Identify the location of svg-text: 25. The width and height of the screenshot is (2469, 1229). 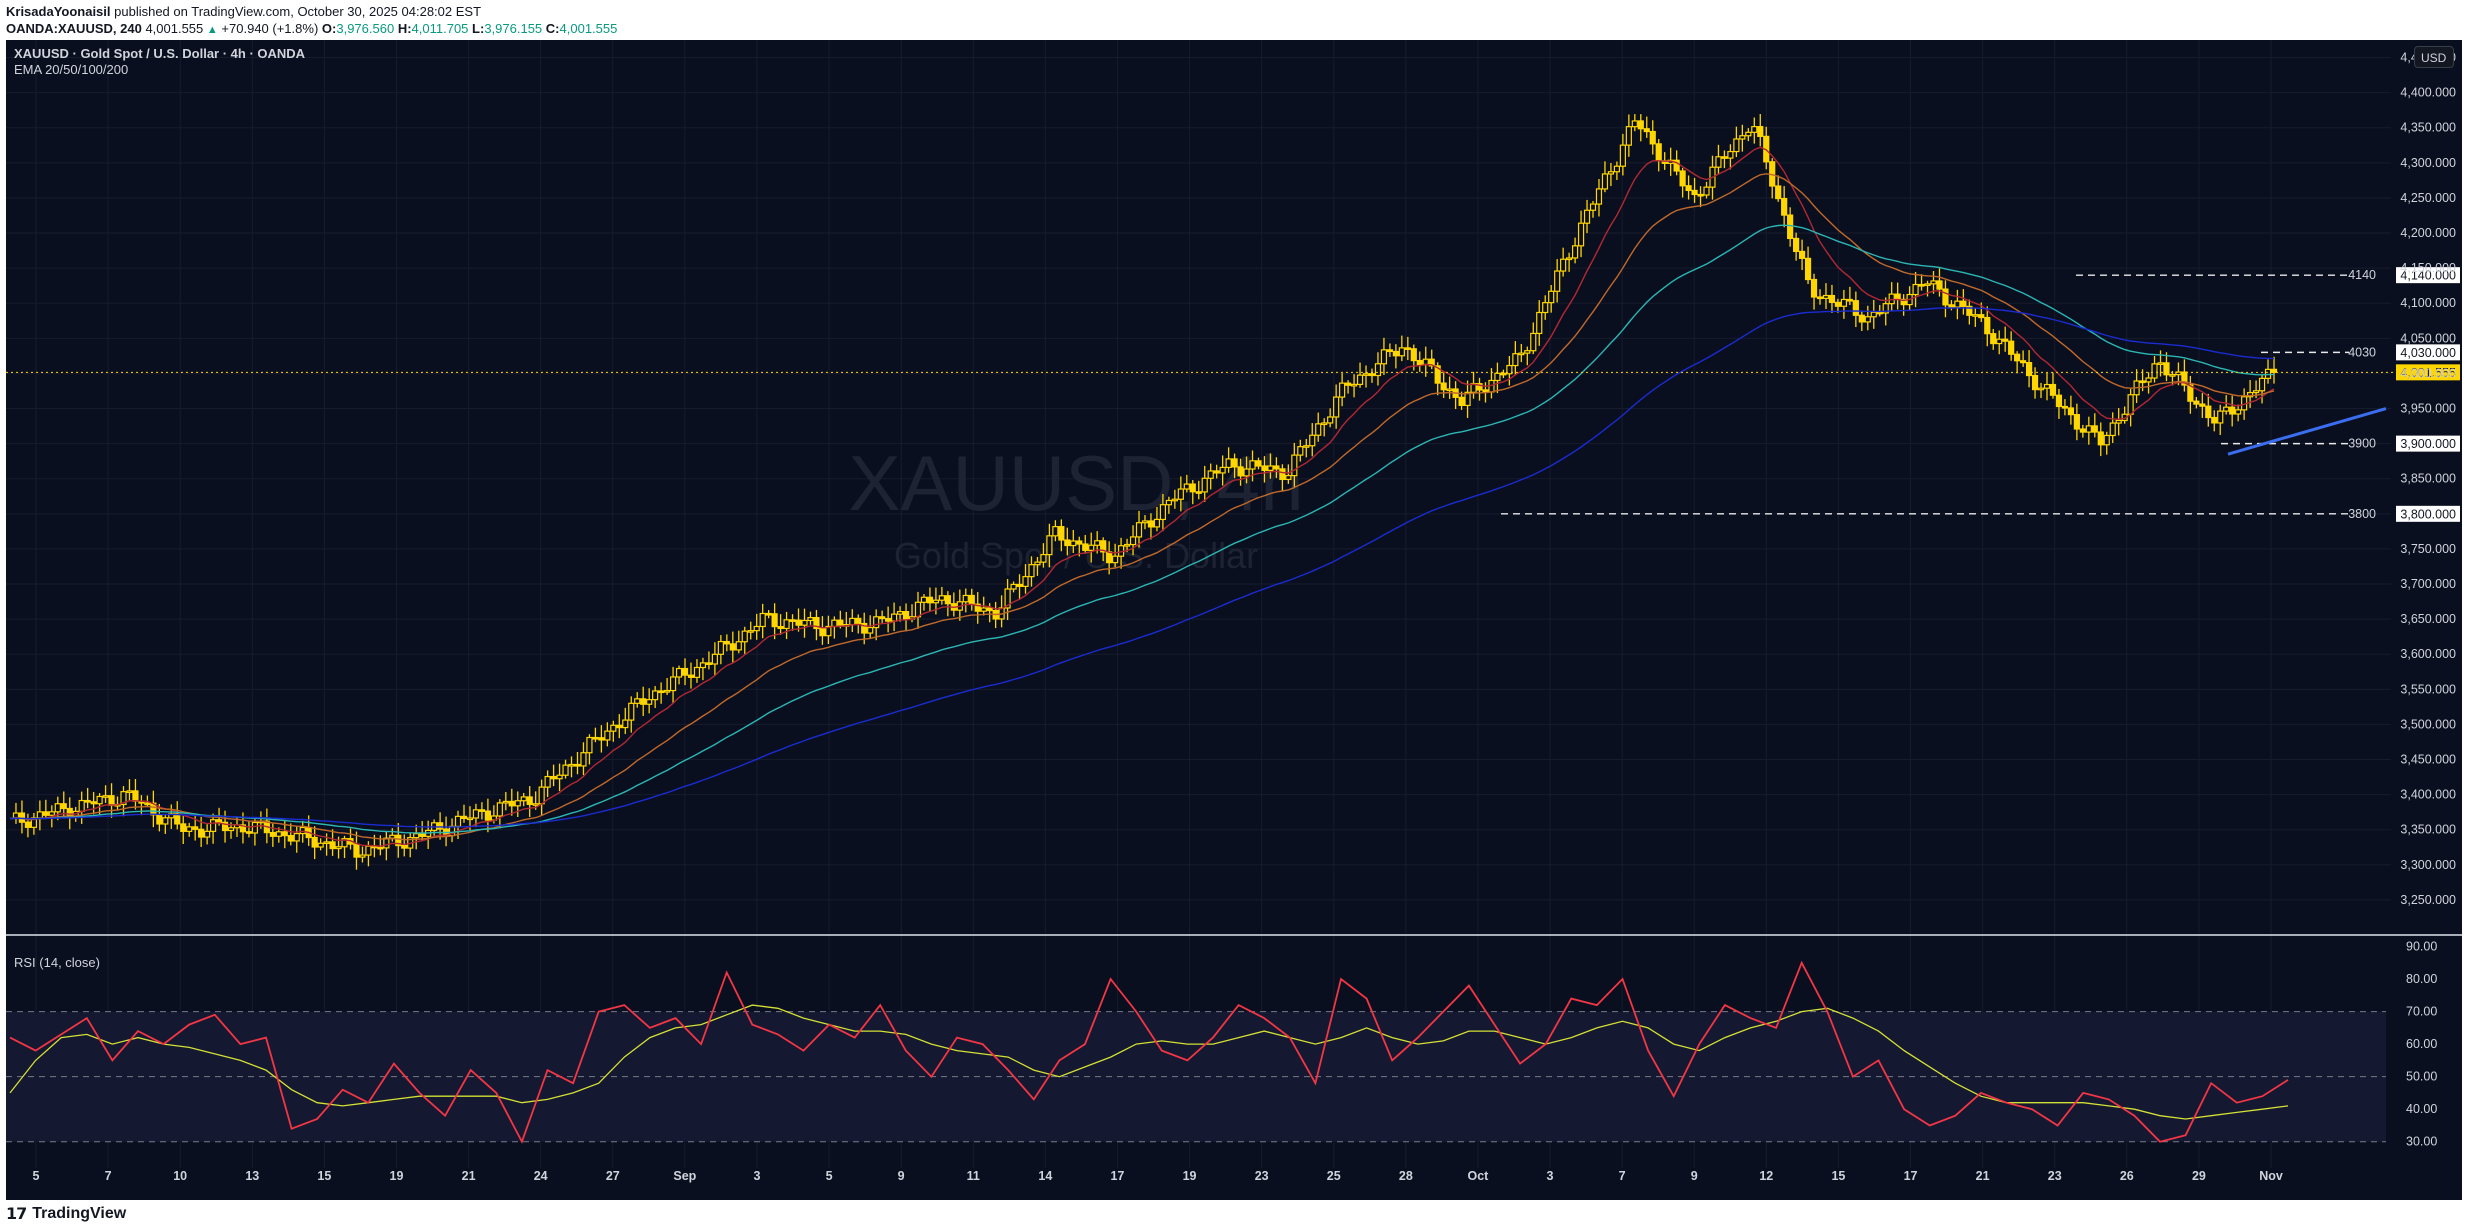
(1334, 1176).